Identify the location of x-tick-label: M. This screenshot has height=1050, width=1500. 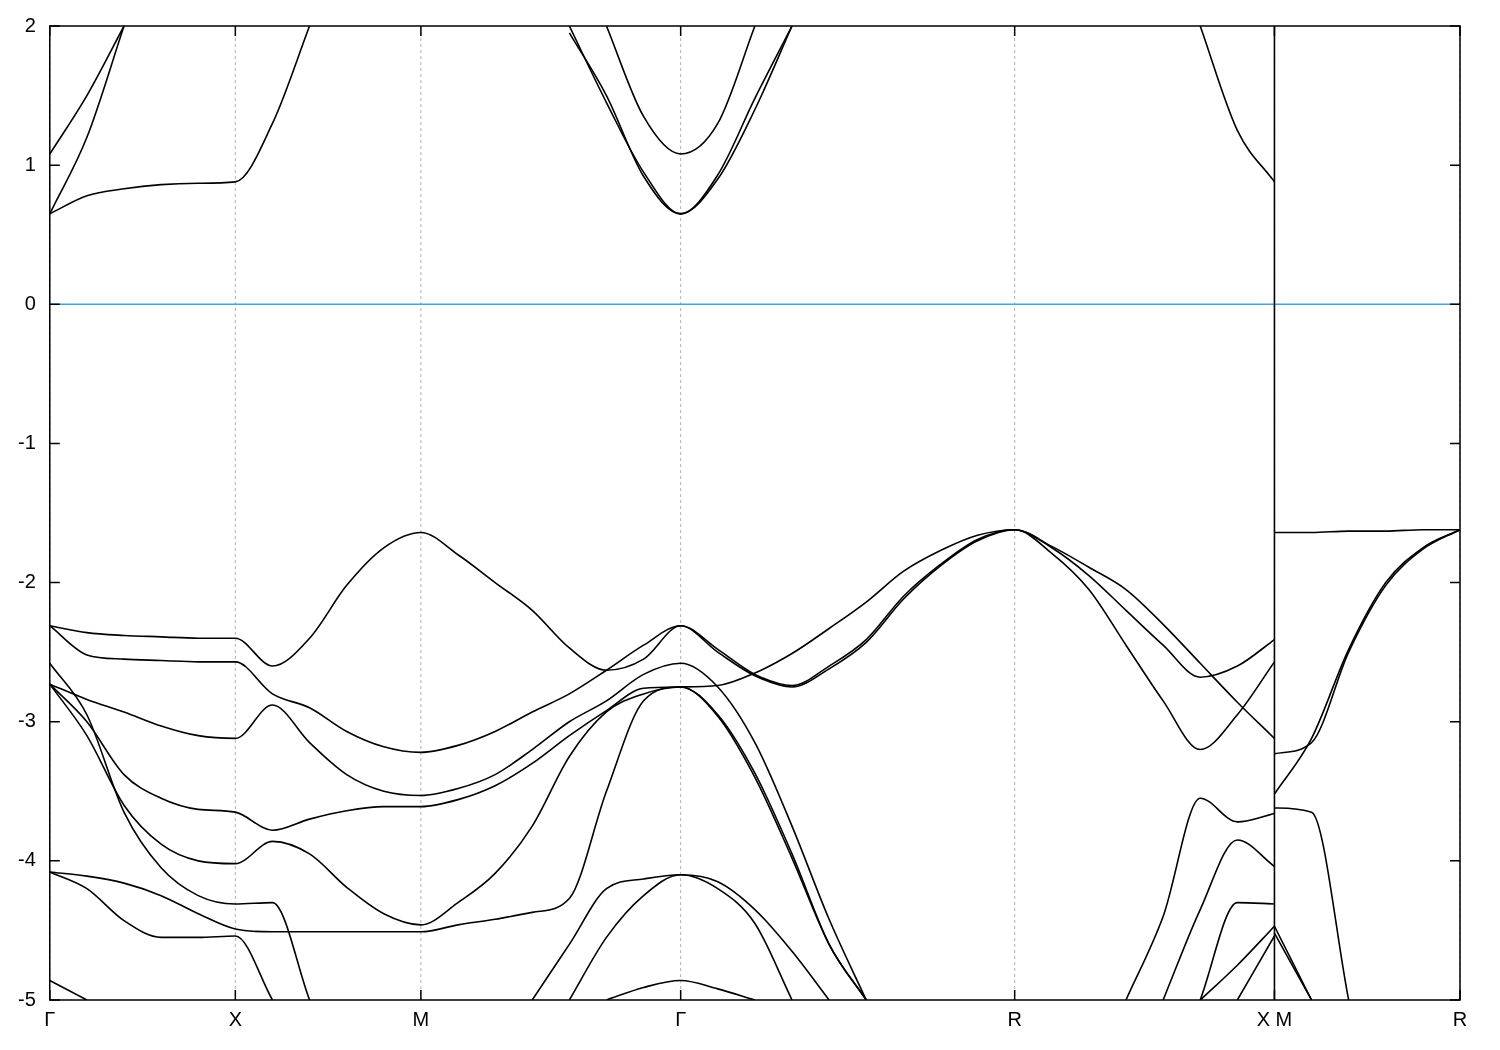
(421, 1018).